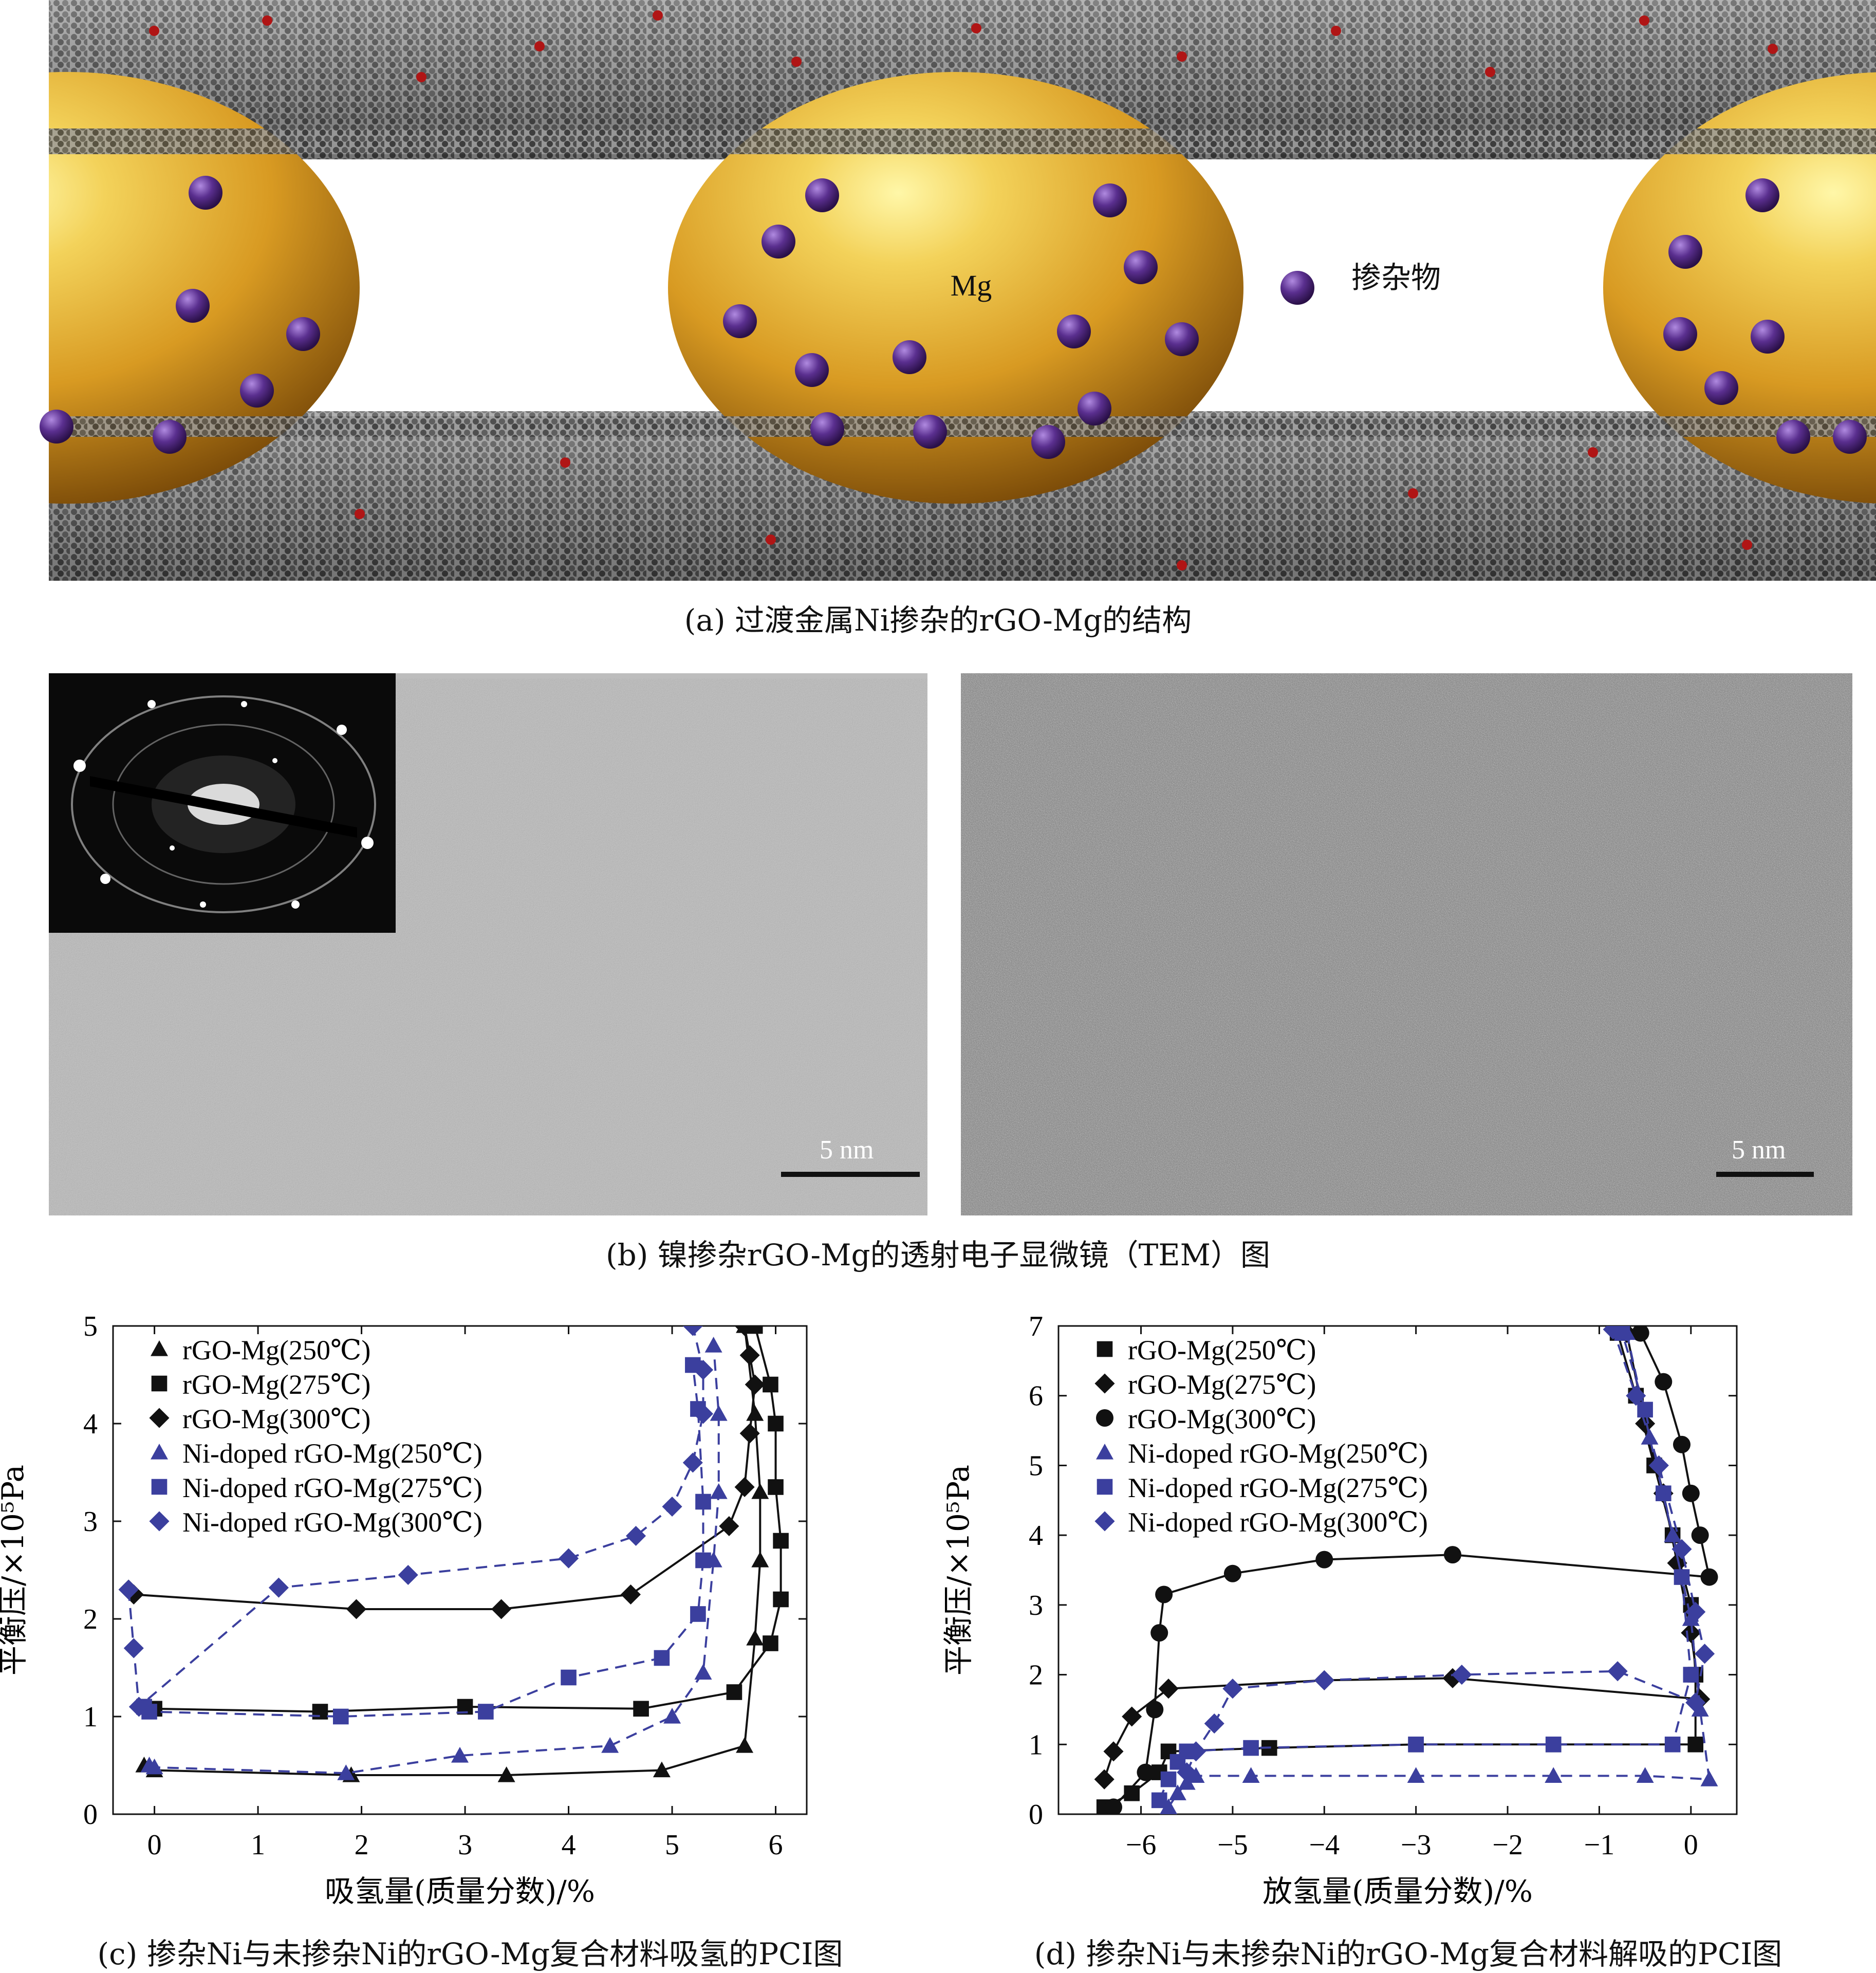 This screenshot has width=1876, height=1973. What do you see at coordinates (1036, 1606) in the screenshot?
I see `y-tick-label: 3` at bounding box center [1036, 1606].